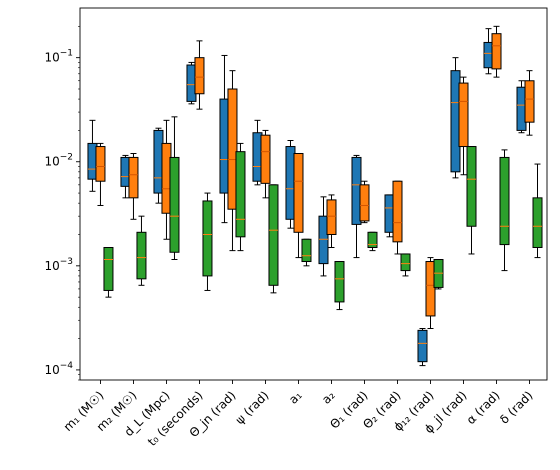 The height and width of the screenshot is (470, 560). Describe the element at coordinates (58, 57) in the screenshot. I see `y-tick-label: 10⁻¹` at that location.